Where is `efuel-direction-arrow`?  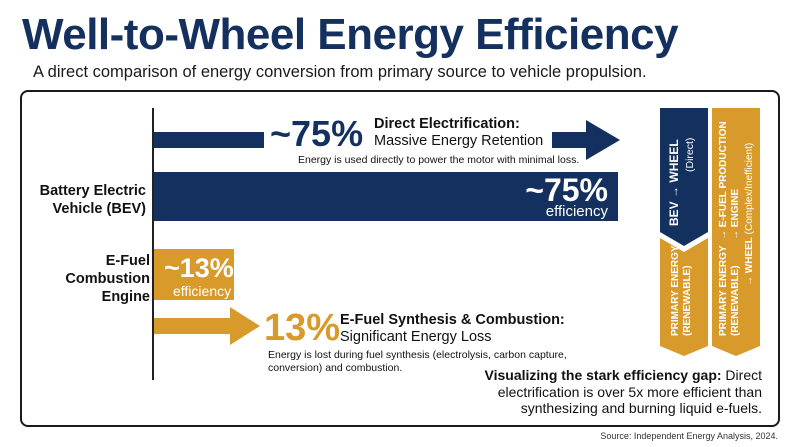 efuel-direction-arrow is located at coordinates (207, 326).